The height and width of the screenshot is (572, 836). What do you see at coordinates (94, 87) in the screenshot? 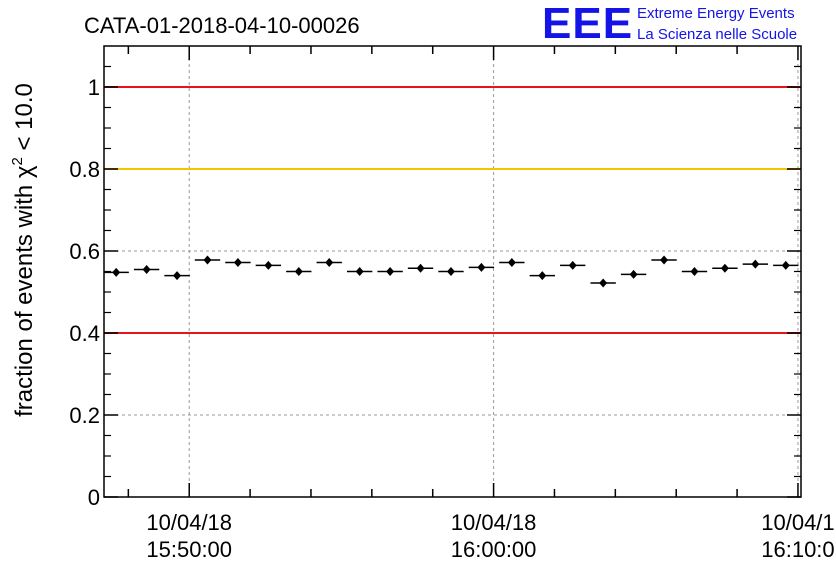
I see `y-tick-label: 1` at bounding box center [94, 87].